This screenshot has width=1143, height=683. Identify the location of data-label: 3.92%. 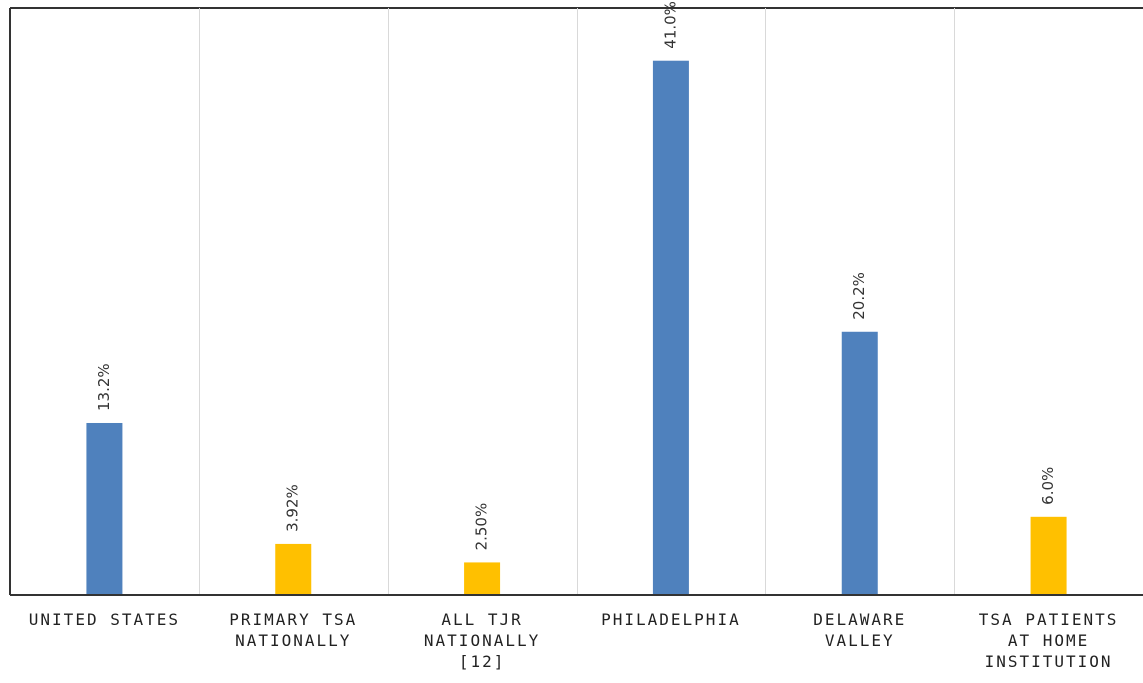
(293, 508).